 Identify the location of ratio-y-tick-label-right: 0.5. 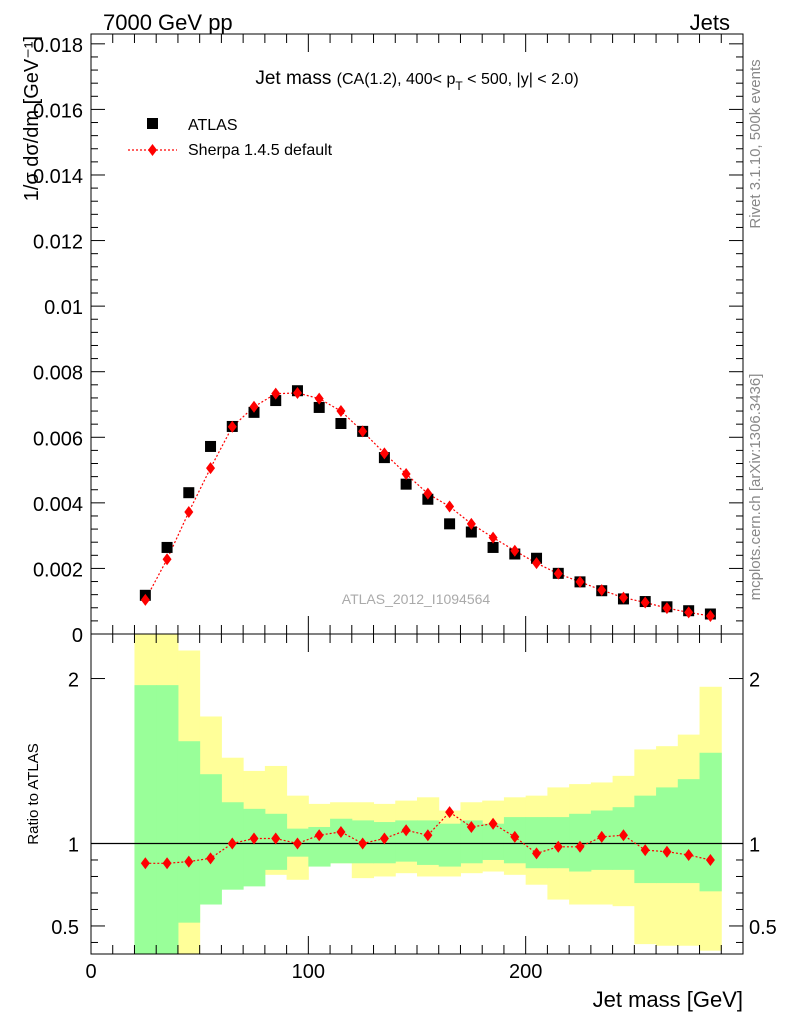
(763, 928).